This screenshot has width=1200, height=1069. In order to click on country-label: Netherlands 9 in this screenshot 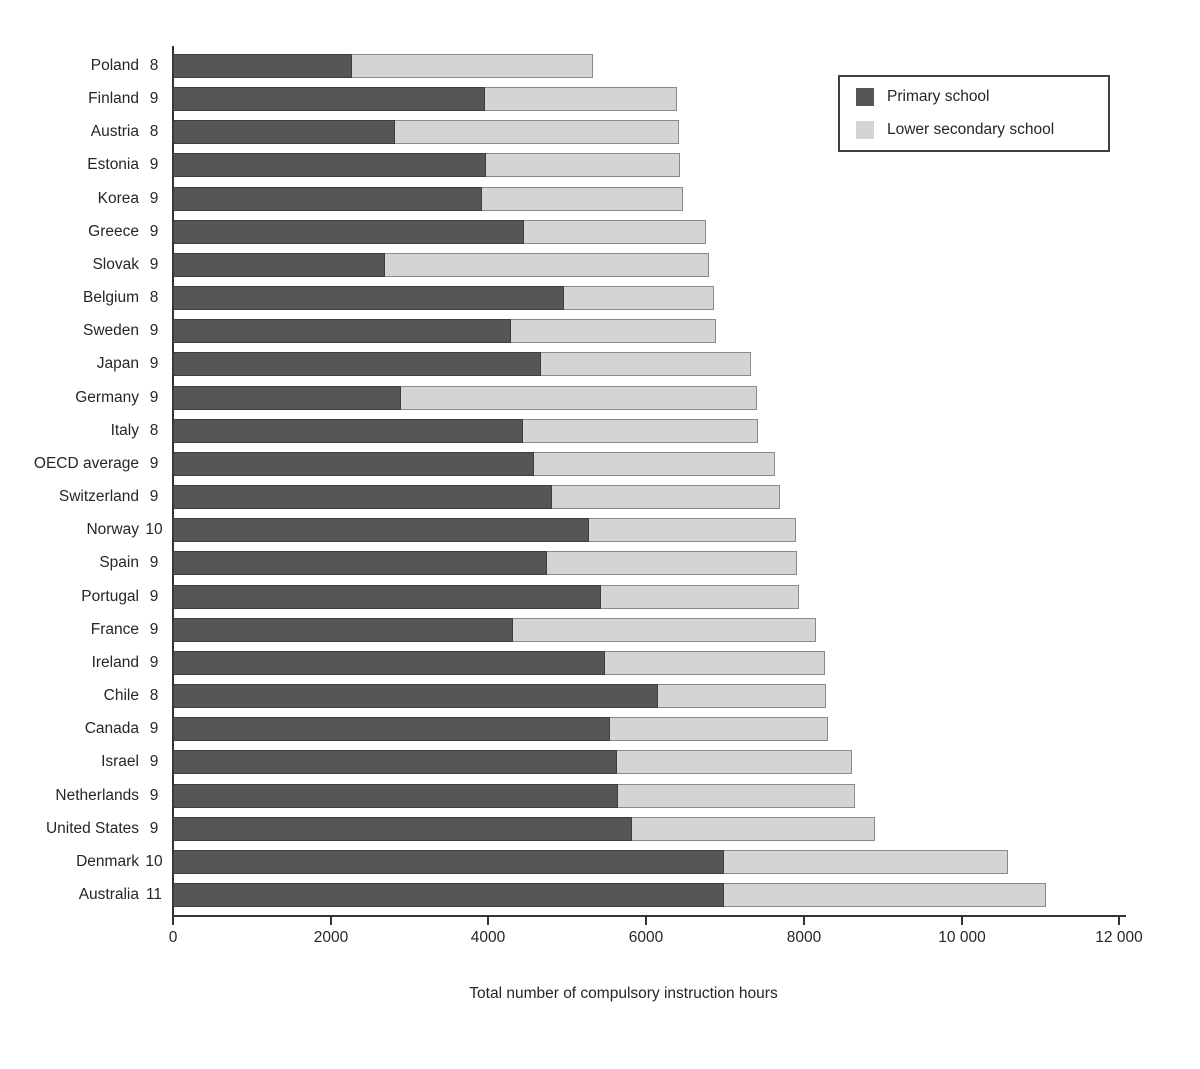, I will do `click(86, 796)`.